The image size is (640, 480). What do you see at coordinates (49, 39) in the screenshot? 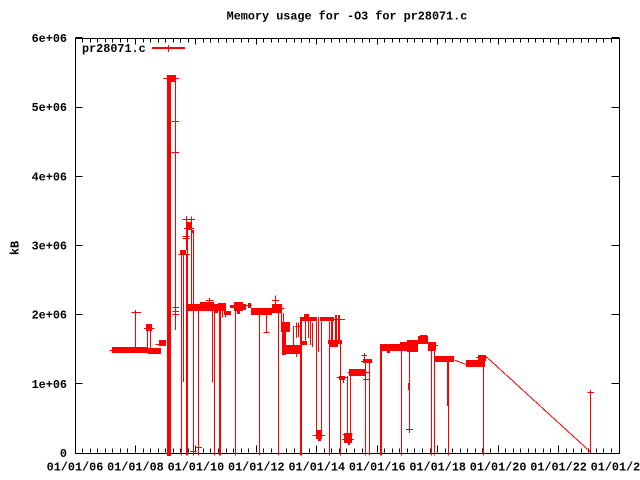
I see `svg-text: 6e+06` at bounding box center [49, 39].